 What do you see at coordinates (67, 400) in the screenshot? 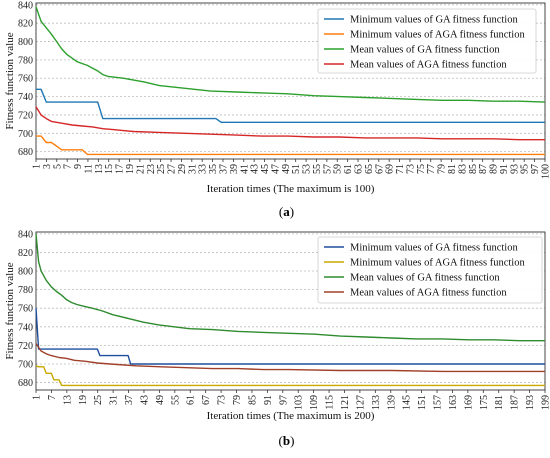
I see `x-tick-label: 13` at bounding box center [67, 400].